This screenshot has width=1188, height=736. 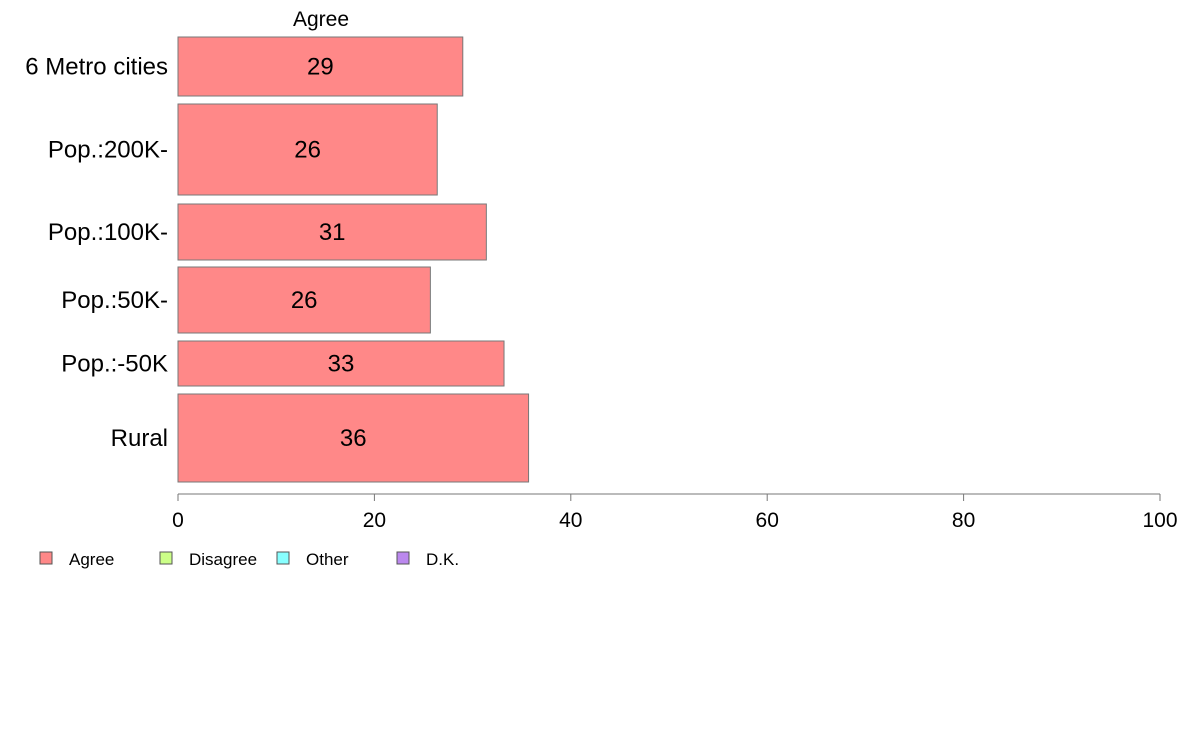 What do you see at coordinates (1159, 520) in the screenshot?
I see `x-tick-label: 100` at bounding box center [1159, 520].